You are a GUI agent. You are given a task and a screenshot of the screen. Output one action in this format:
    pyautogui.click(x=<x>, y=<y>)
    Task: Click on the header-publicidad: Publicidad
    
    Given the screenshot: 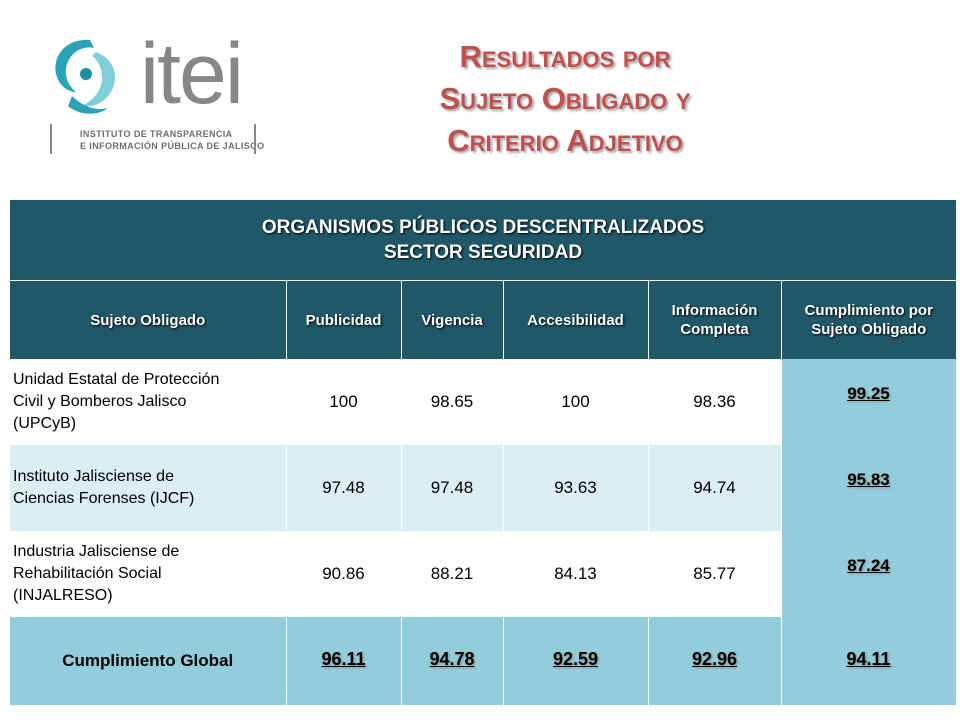 What is the action you would take?
    pyautogui.click(x=344, y=319)
    